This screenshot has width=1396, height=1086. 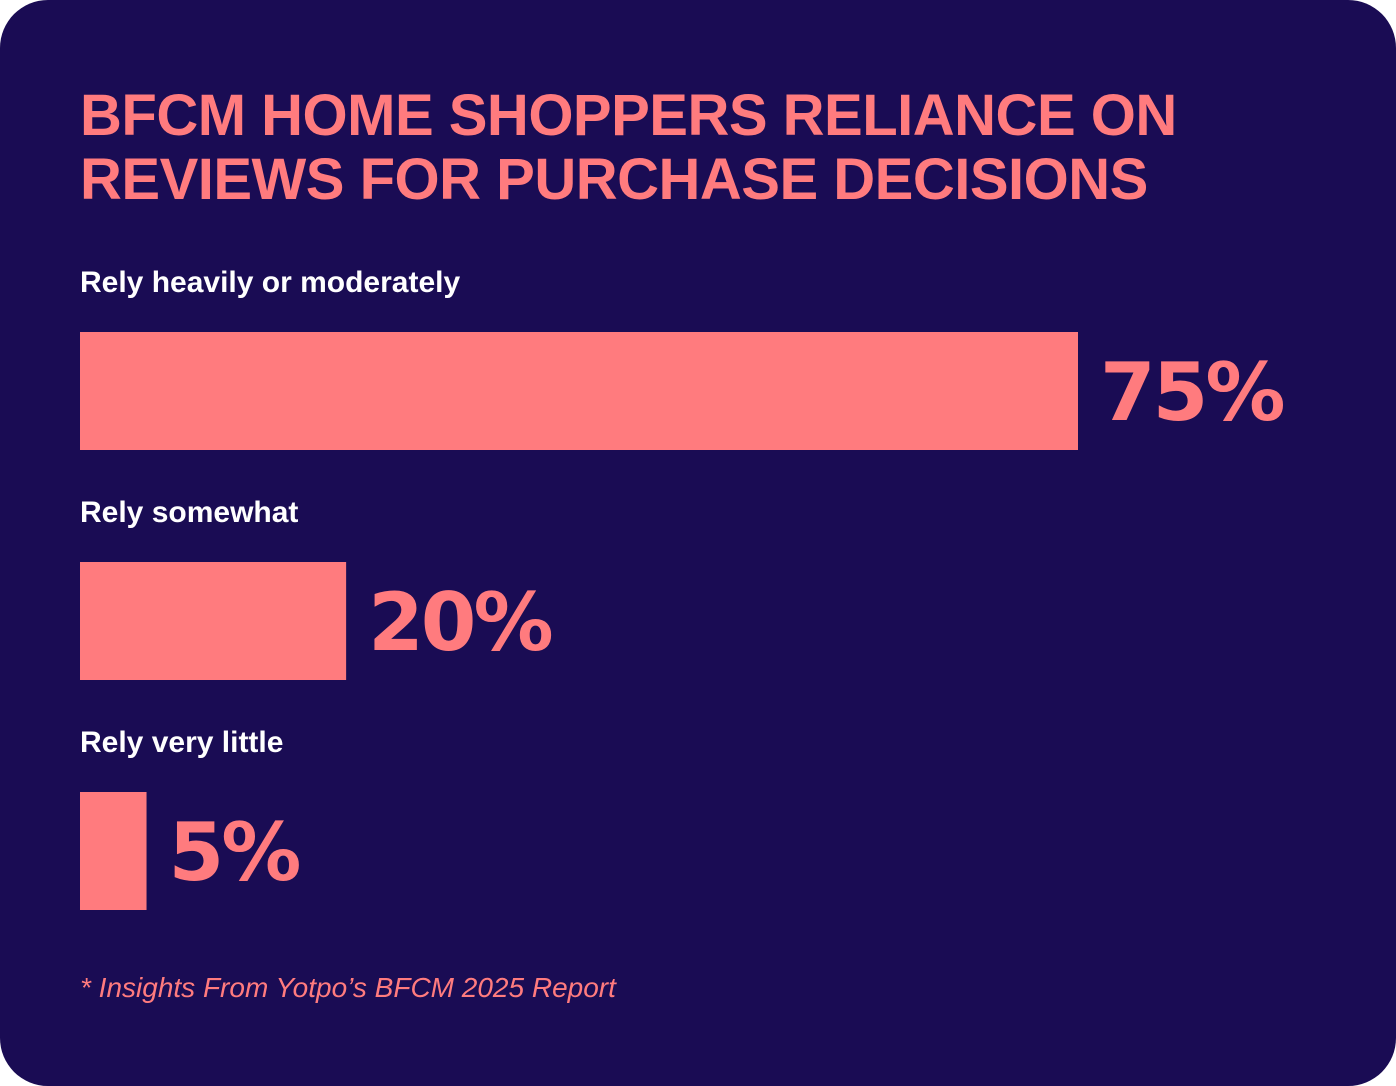 I want to click on bar-rely-somewhat, so click(x=213, y=621).